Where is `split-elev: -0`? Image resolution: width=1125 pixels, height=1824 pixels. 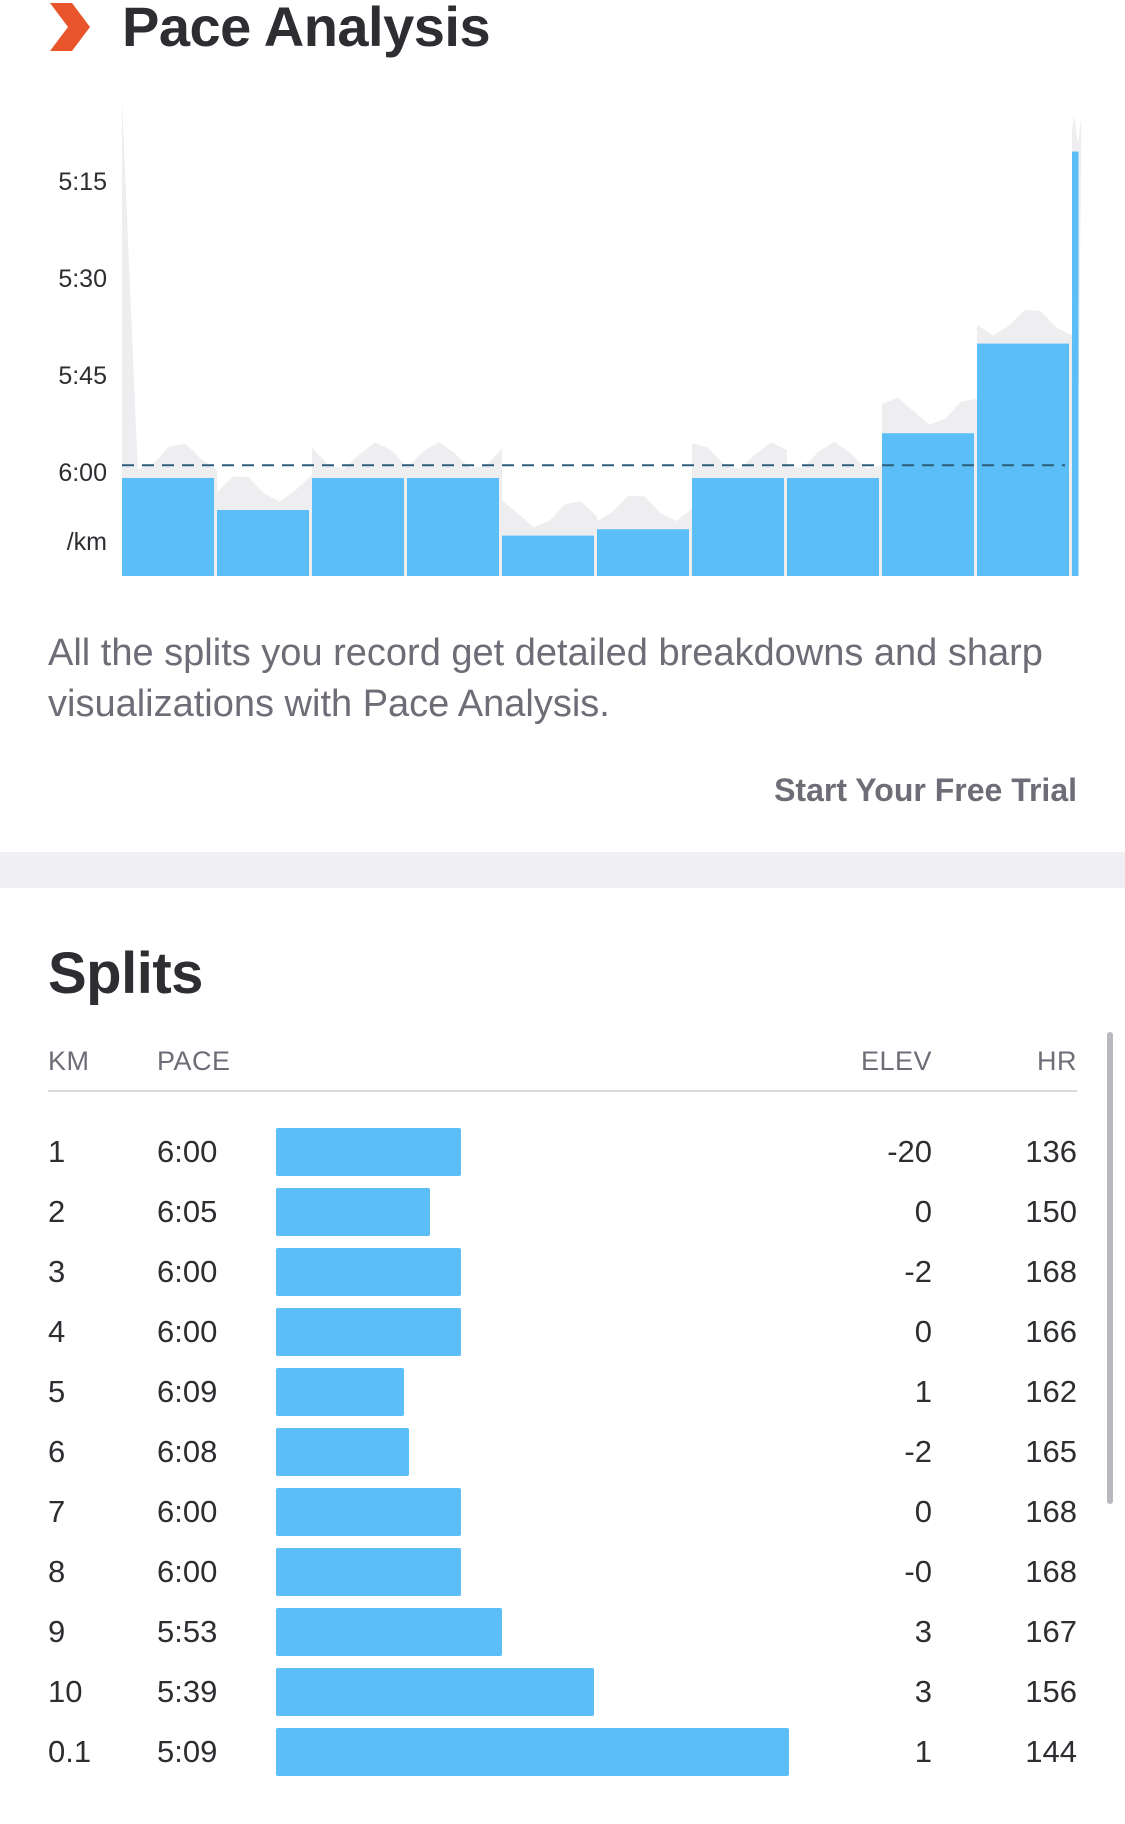 split-elev: -0 is located at coordinates (918, 1571).